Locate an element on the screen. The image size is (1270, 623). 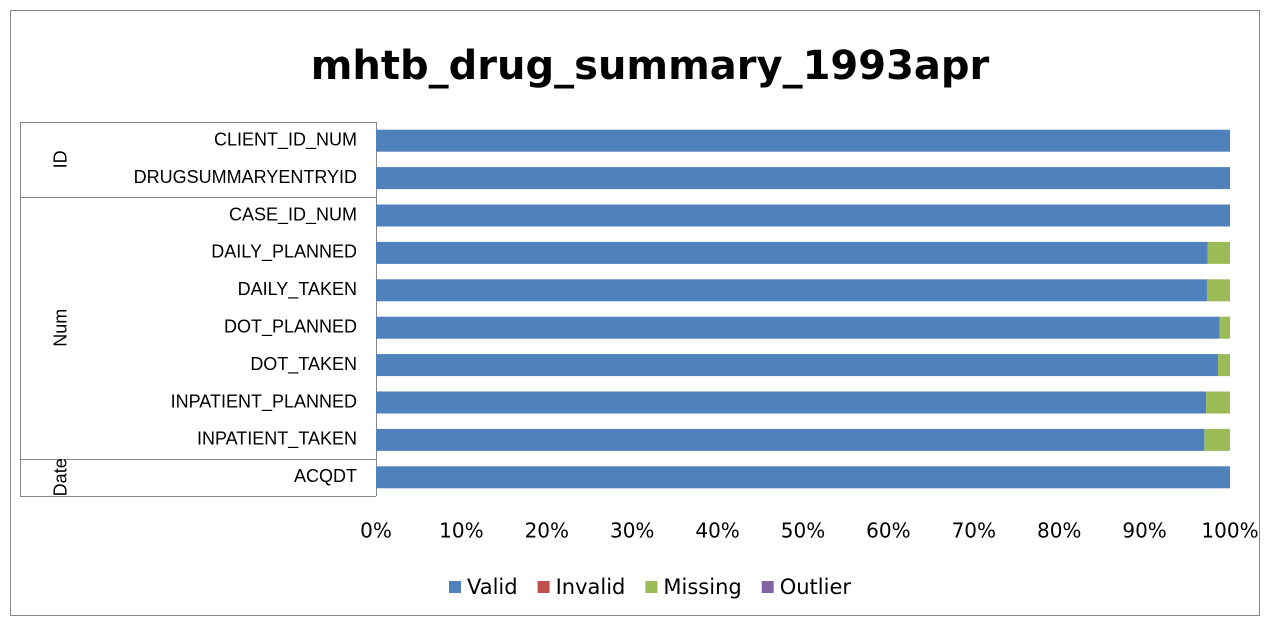
category-label: INPATIENT_TAKEN is located at coordinates (277, 439).